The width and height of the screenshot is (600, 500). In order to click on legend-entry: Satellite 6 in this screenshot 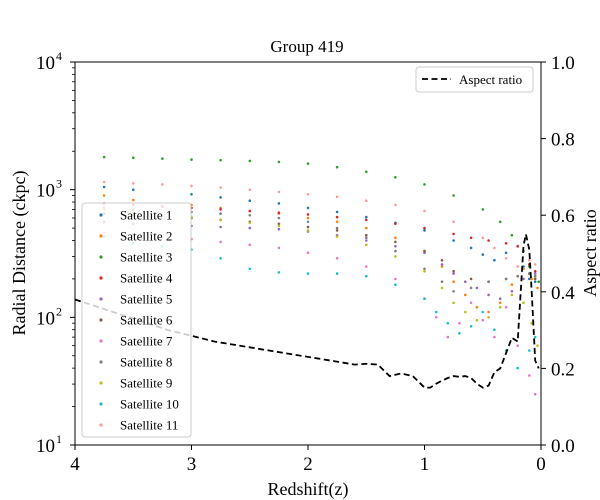, I will do `click(136, 320)`.